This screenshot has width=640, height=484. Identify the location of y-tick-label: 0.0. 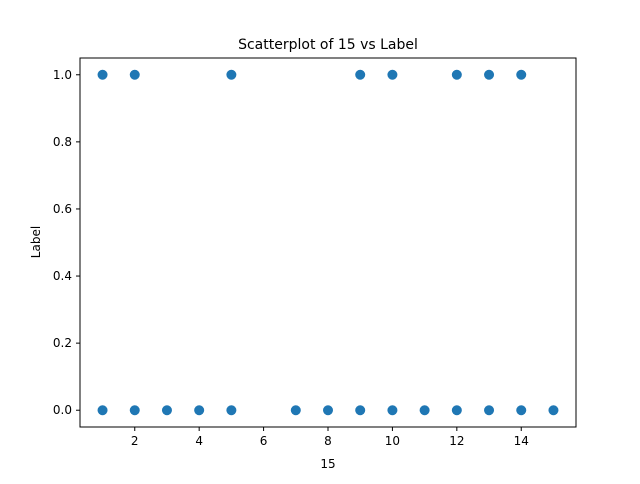
(62, 410).